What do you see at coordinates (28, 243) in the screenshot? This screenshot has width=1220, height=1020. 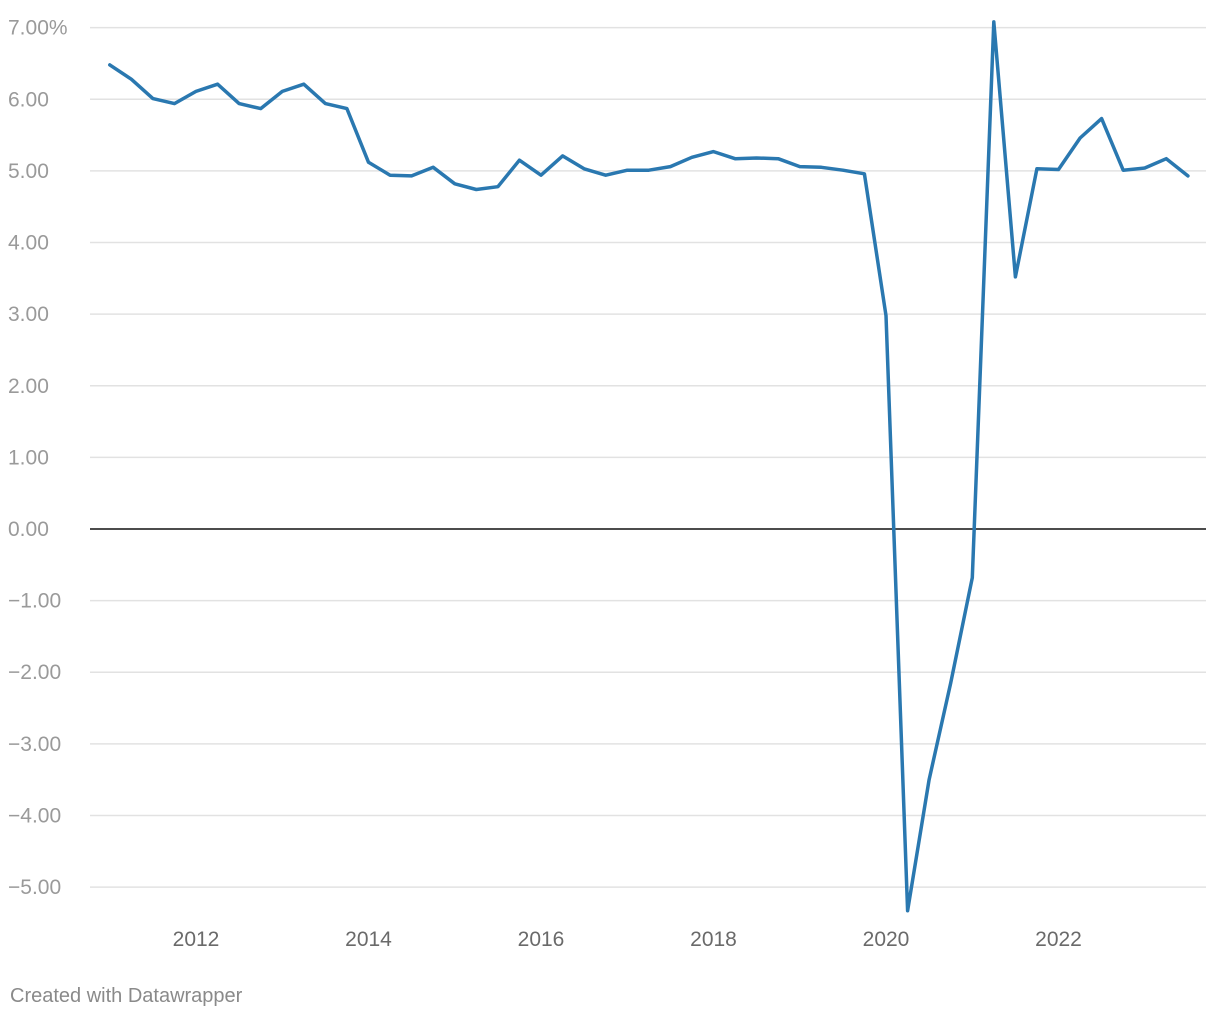 I see `y-tick-label: 4.00` at bounding box center [28, 243].